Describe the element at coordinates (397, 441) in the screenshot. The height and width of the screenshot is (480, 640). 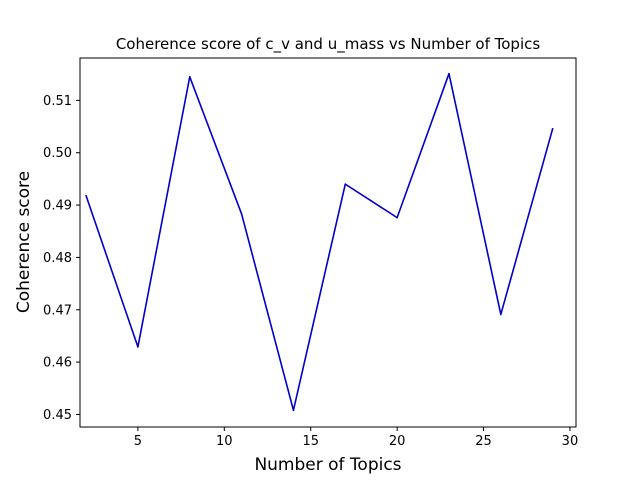
I see `x-tick-label-3: 20` at that location.